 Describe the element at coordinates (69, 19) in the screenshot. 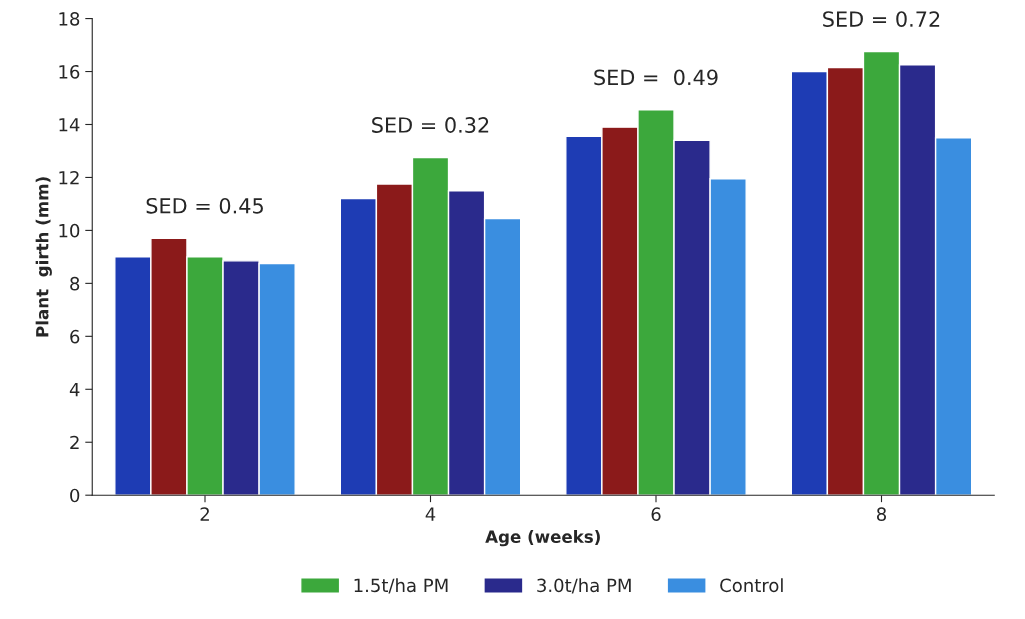

I see `y-tick-label: 18` at that location.